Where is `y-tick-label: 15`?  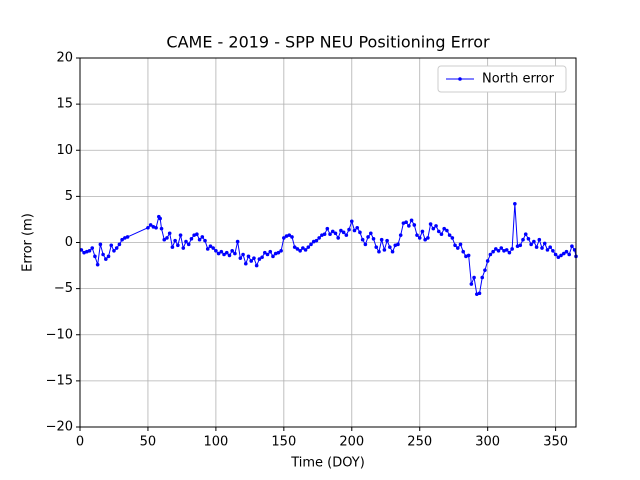
y-tick-label: 15 is located at coordinates (64, 104).